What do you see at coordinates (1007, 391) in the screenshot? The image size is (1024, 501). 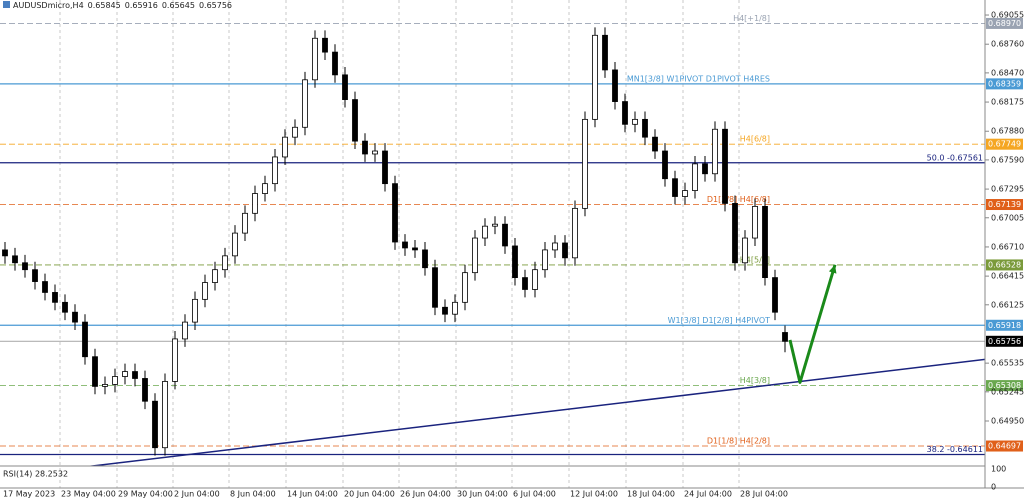 I see `y-tick-label: 0.65245` at bounding box center [1007, 391].